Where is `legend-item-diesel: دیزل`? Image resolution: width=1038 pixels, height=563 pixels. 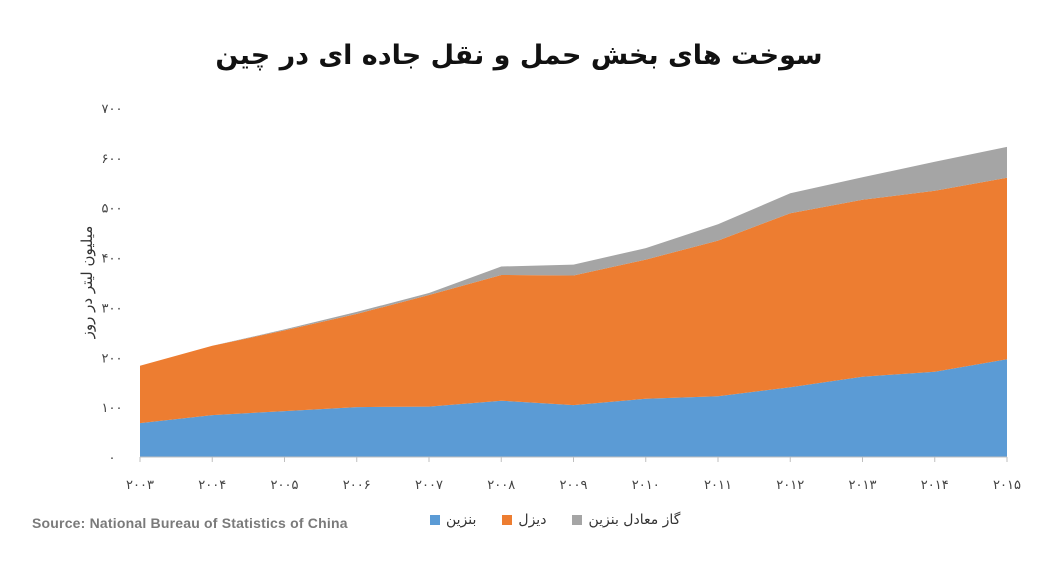
legend-item-diesel: دیزل is located at coordinates (524, 520).